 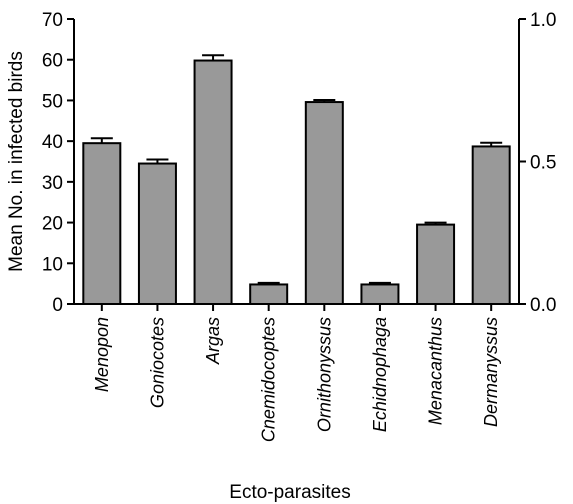 What do you see at coordinates (157, 233) in the screenshot?
I see `bar-goniocotes` at bounding box center [157, 233].